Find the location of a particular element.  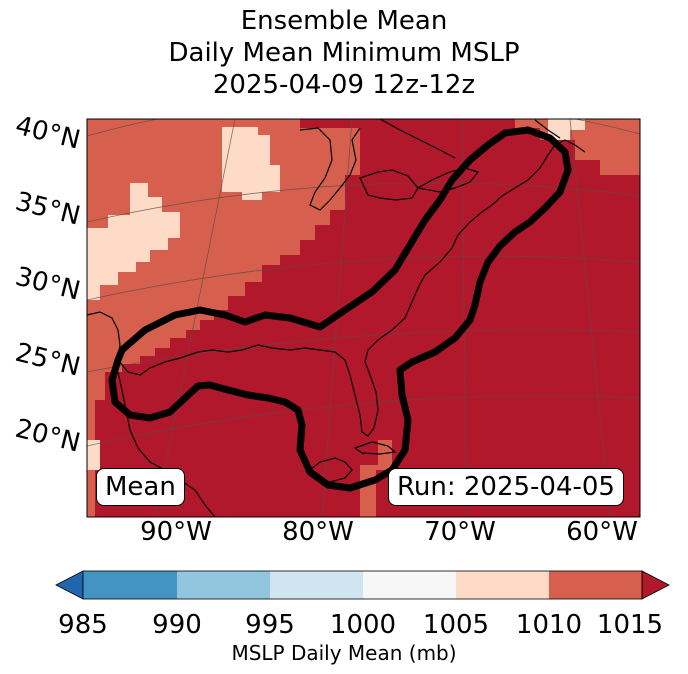

mslp-region-1010-1015-north is located at coordinates (251, 163).